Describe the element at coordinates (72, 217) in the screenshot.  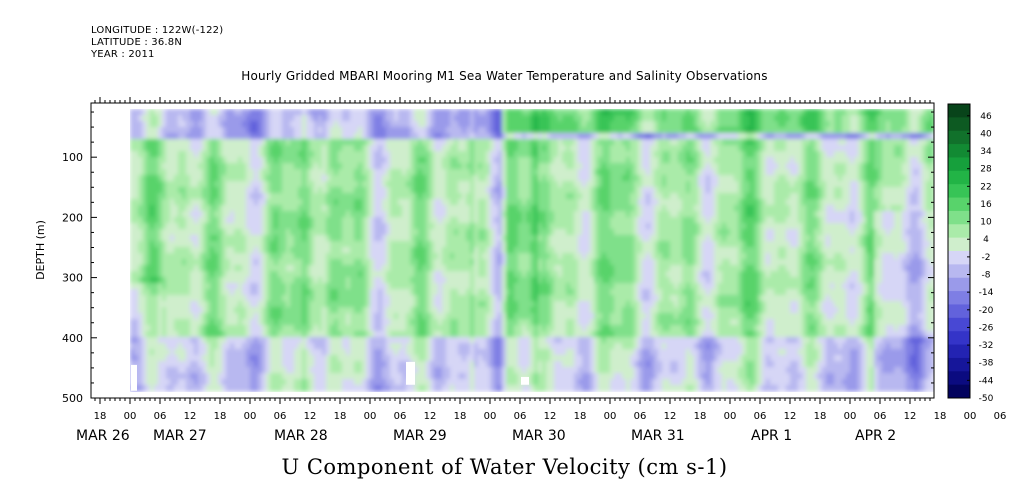
I see `y-tick-label: 200` at that location.